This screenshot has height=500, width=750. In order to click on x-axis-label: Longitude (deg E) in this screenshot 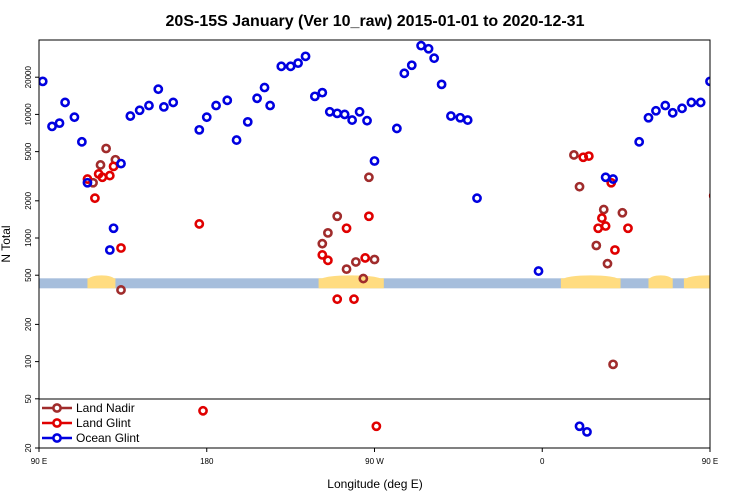, I will do `click(374, 484)`.